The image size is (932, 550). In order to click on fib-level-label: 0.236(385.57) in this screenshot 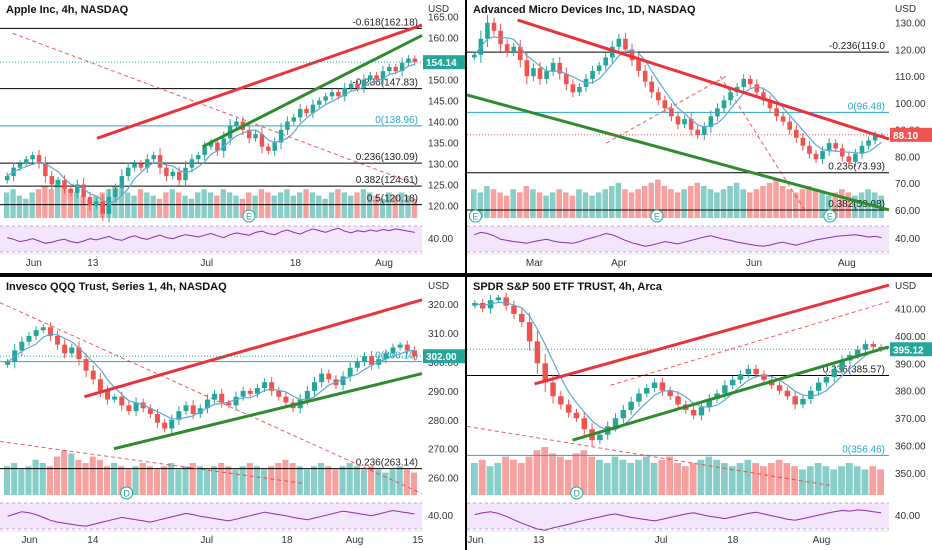, I will do `click(854, 369)`.